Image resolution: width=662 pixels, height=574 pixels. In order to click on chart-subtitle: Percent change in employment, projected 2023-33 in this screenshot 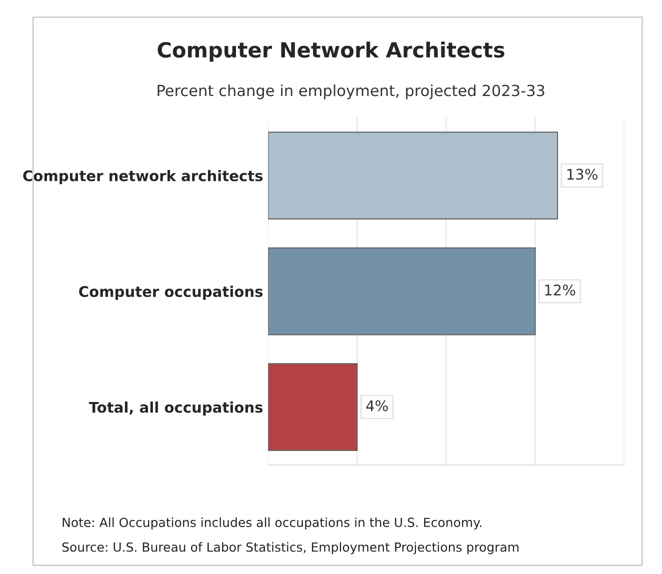, I will do `click(351, 92)`.